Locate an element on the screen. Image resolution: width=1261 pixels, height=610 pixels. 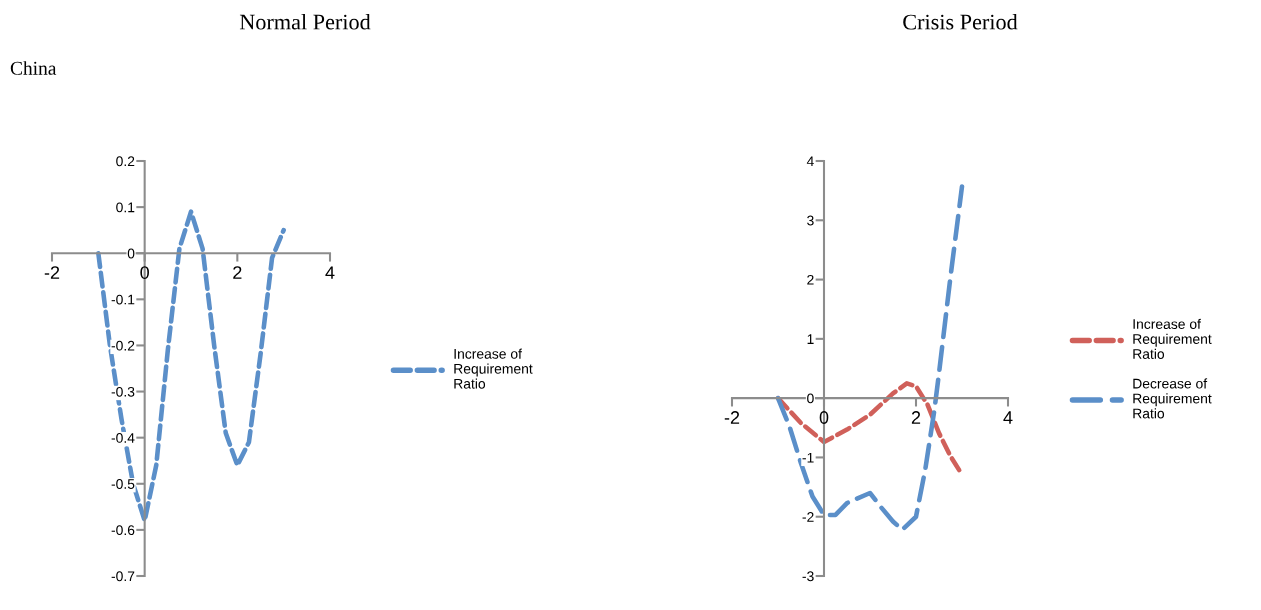
y-tick-label: 1 is located at coordinates (810, 339).